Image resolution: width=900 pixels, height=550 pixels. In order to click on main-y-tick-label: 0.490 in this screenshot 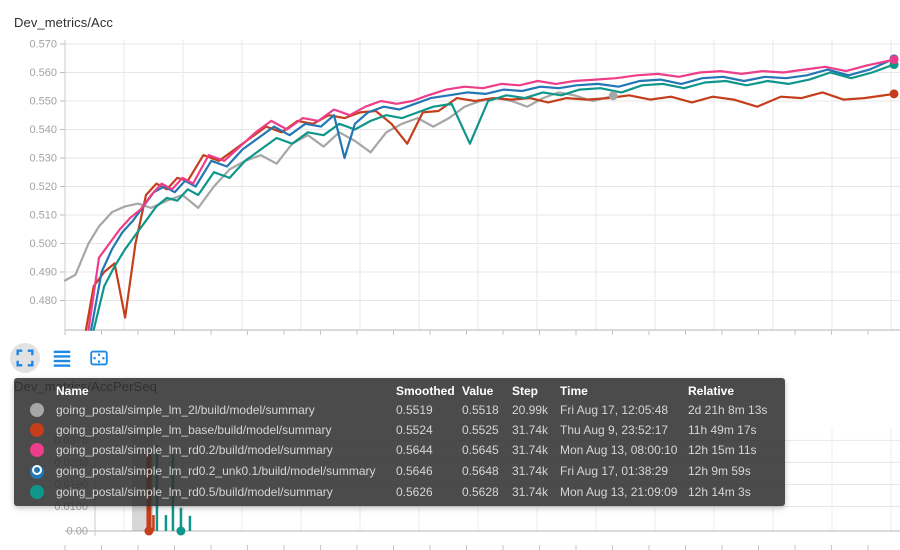, I will do `click(43, 273)`.